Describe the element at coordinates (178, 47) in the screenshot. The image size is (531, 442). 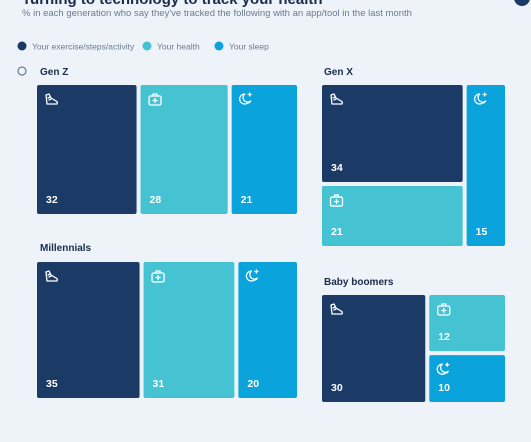
I see `legend-label: Your health` at that location.